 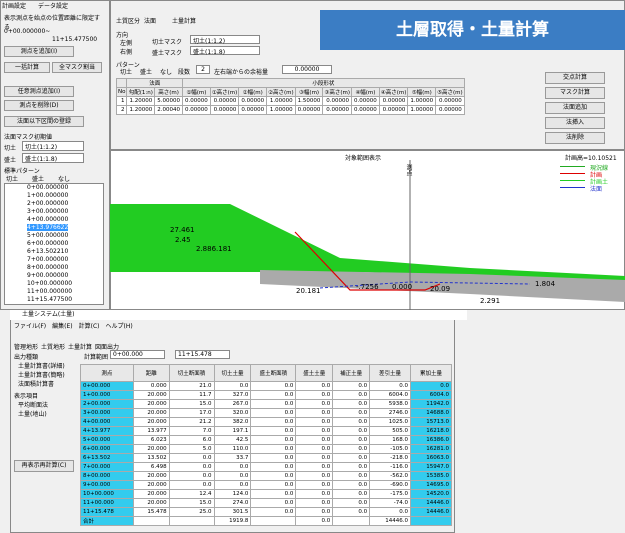 What do you see at coordinates (26, 347) in the screenshot?
I see `tab: 管理地形` at bounding box center [26, 347].